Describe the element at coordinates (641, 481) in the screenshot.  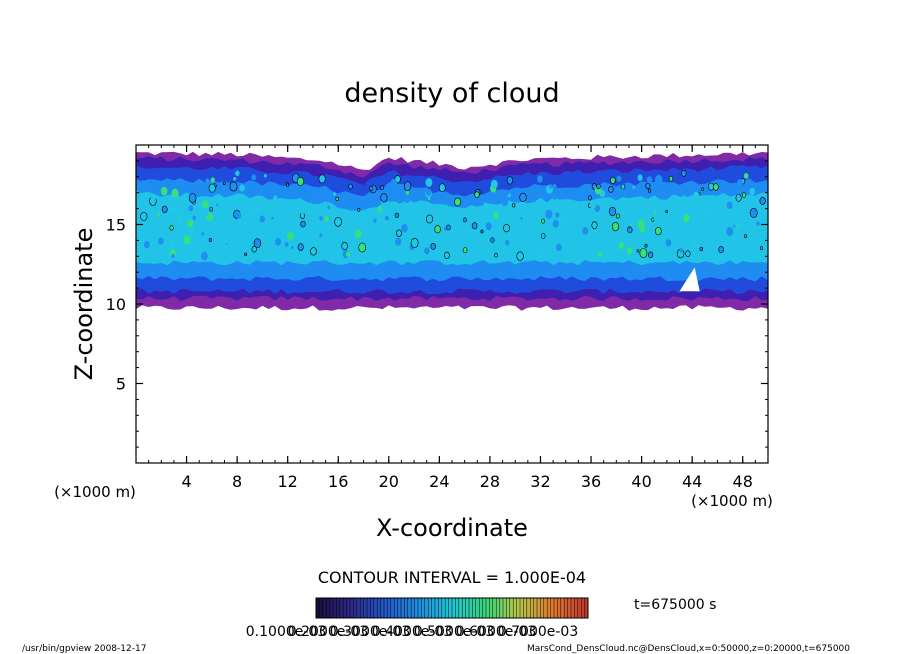
I see `x-tick-label: 40` at that location.